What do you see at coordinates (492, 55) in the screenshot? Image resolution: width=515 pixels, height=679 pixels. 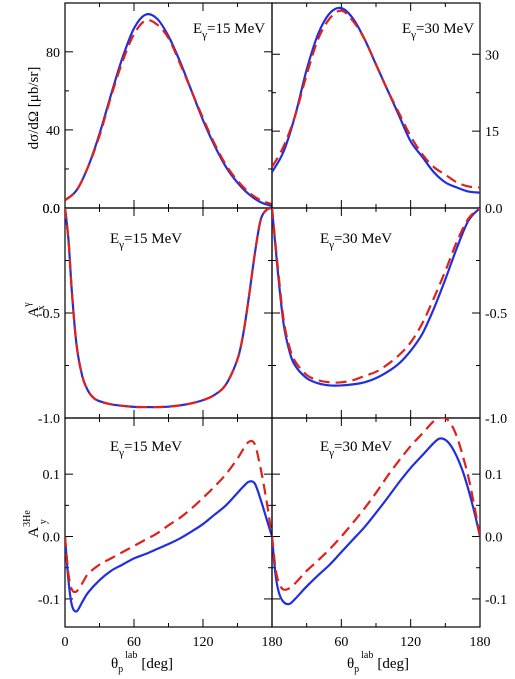 I see `y-tick-label: 30` at bounding box center [492, 55].